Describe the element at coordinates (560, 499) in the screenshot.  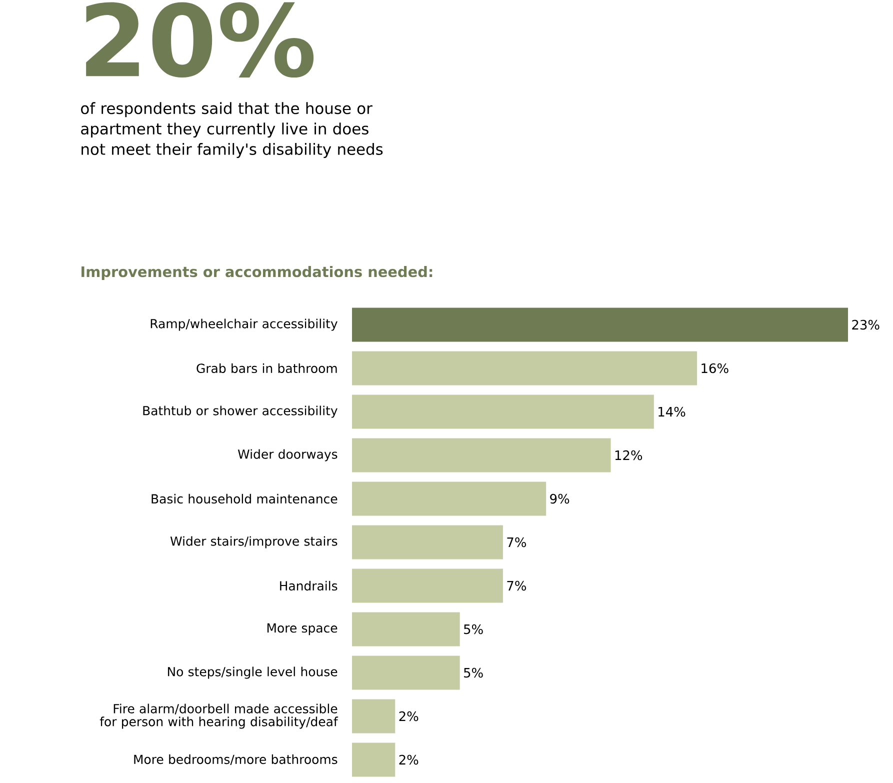
I see `data-label: 9%` at that location.